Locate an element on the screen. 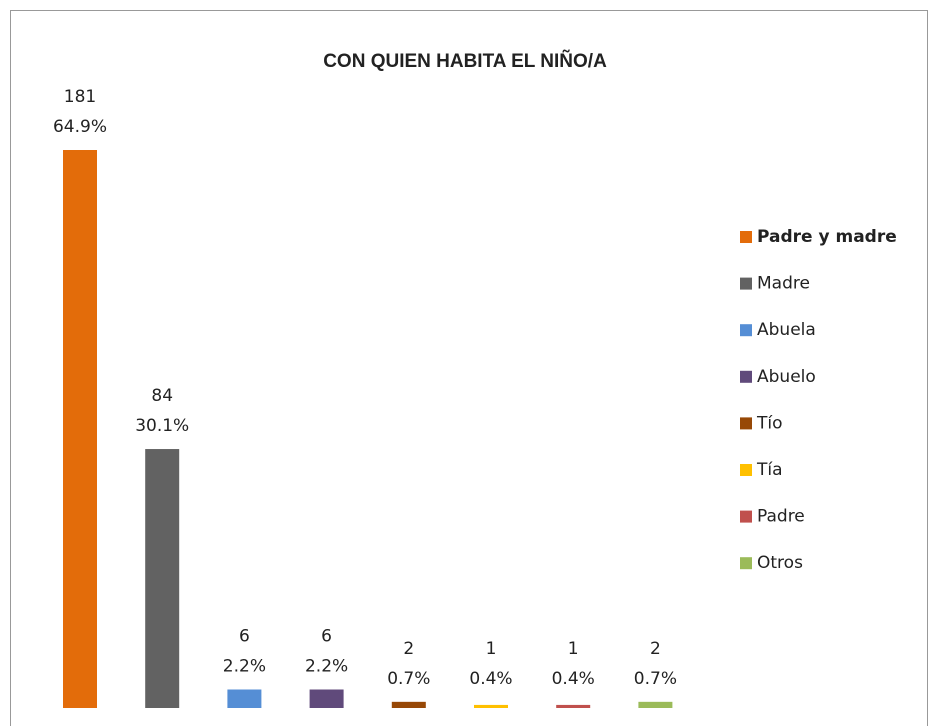 This screenshot has height=726, width=929. legend-label: Padre is located at coordinates (781, 517).